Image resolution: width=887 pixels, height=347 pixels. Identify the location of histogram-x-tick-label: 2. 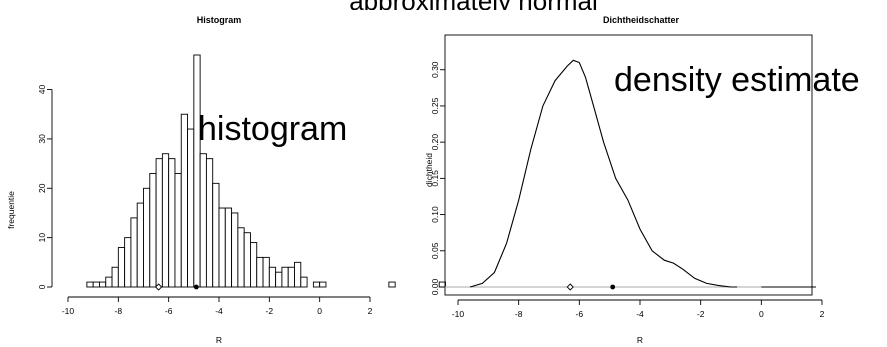
(370, 311).